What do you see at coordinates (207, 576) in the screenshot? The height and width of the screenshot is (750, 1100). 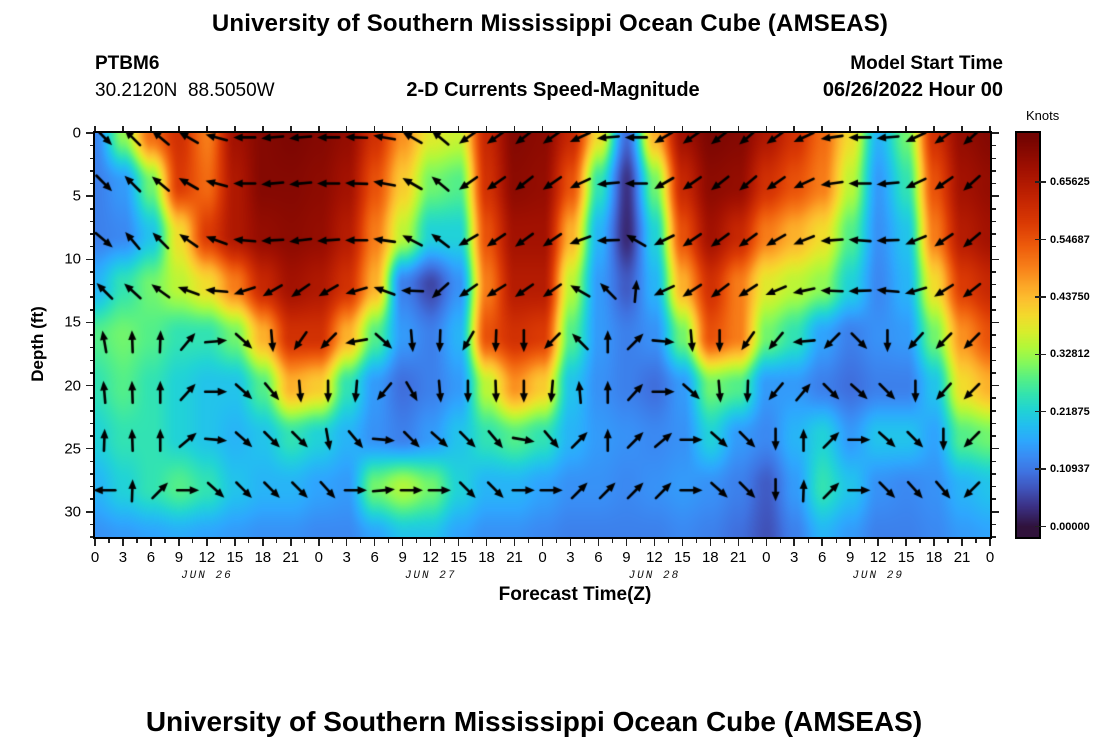 I see `x-day-label: JUN 26` at bounding box center [207, 576].